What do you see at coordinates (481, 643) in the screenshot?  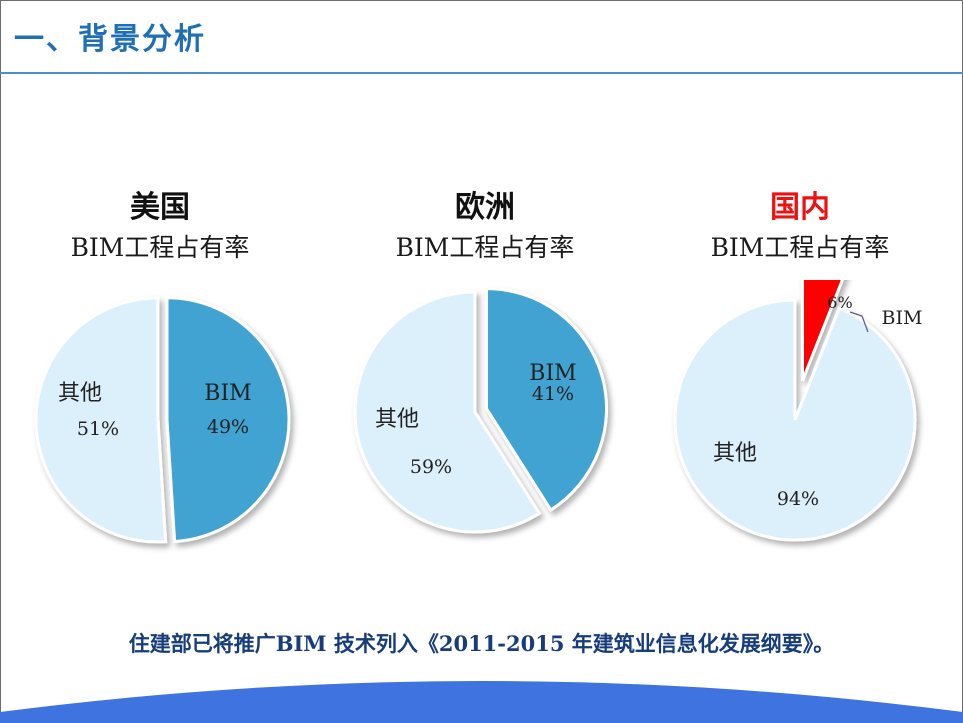 I see `footer-note: 住建部已将推广BIM 技术列入《2011-2015 年建筑业信息化发展纲要》。` at bounding box center [481, 643].